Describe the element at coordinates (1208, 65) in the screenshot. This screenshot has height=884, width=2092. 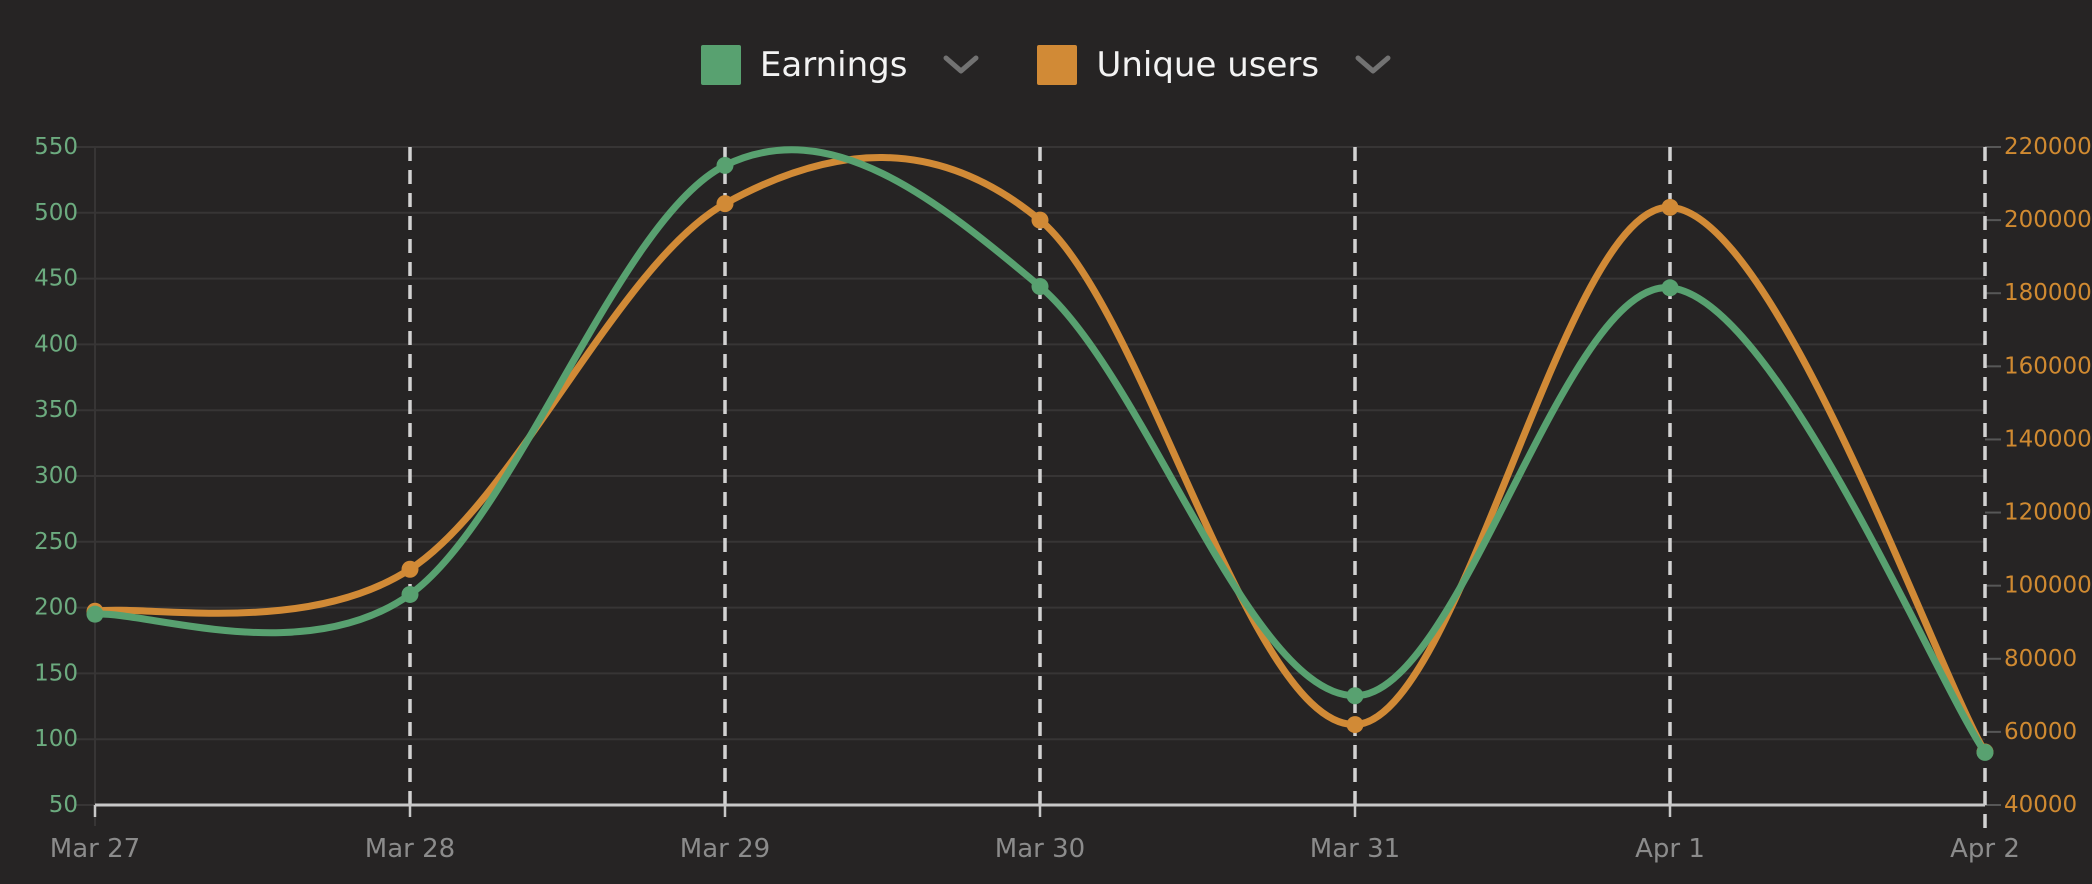
I see `legend-label-unique-users: Unique users` at that location.